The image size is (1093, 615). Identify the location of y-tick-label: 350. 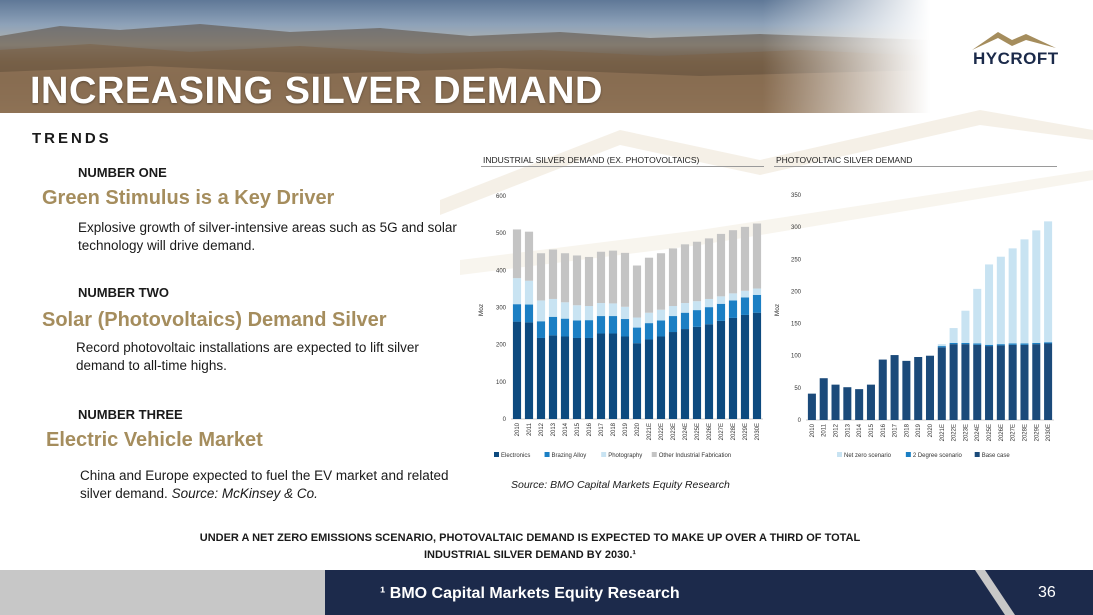
(796, 196).